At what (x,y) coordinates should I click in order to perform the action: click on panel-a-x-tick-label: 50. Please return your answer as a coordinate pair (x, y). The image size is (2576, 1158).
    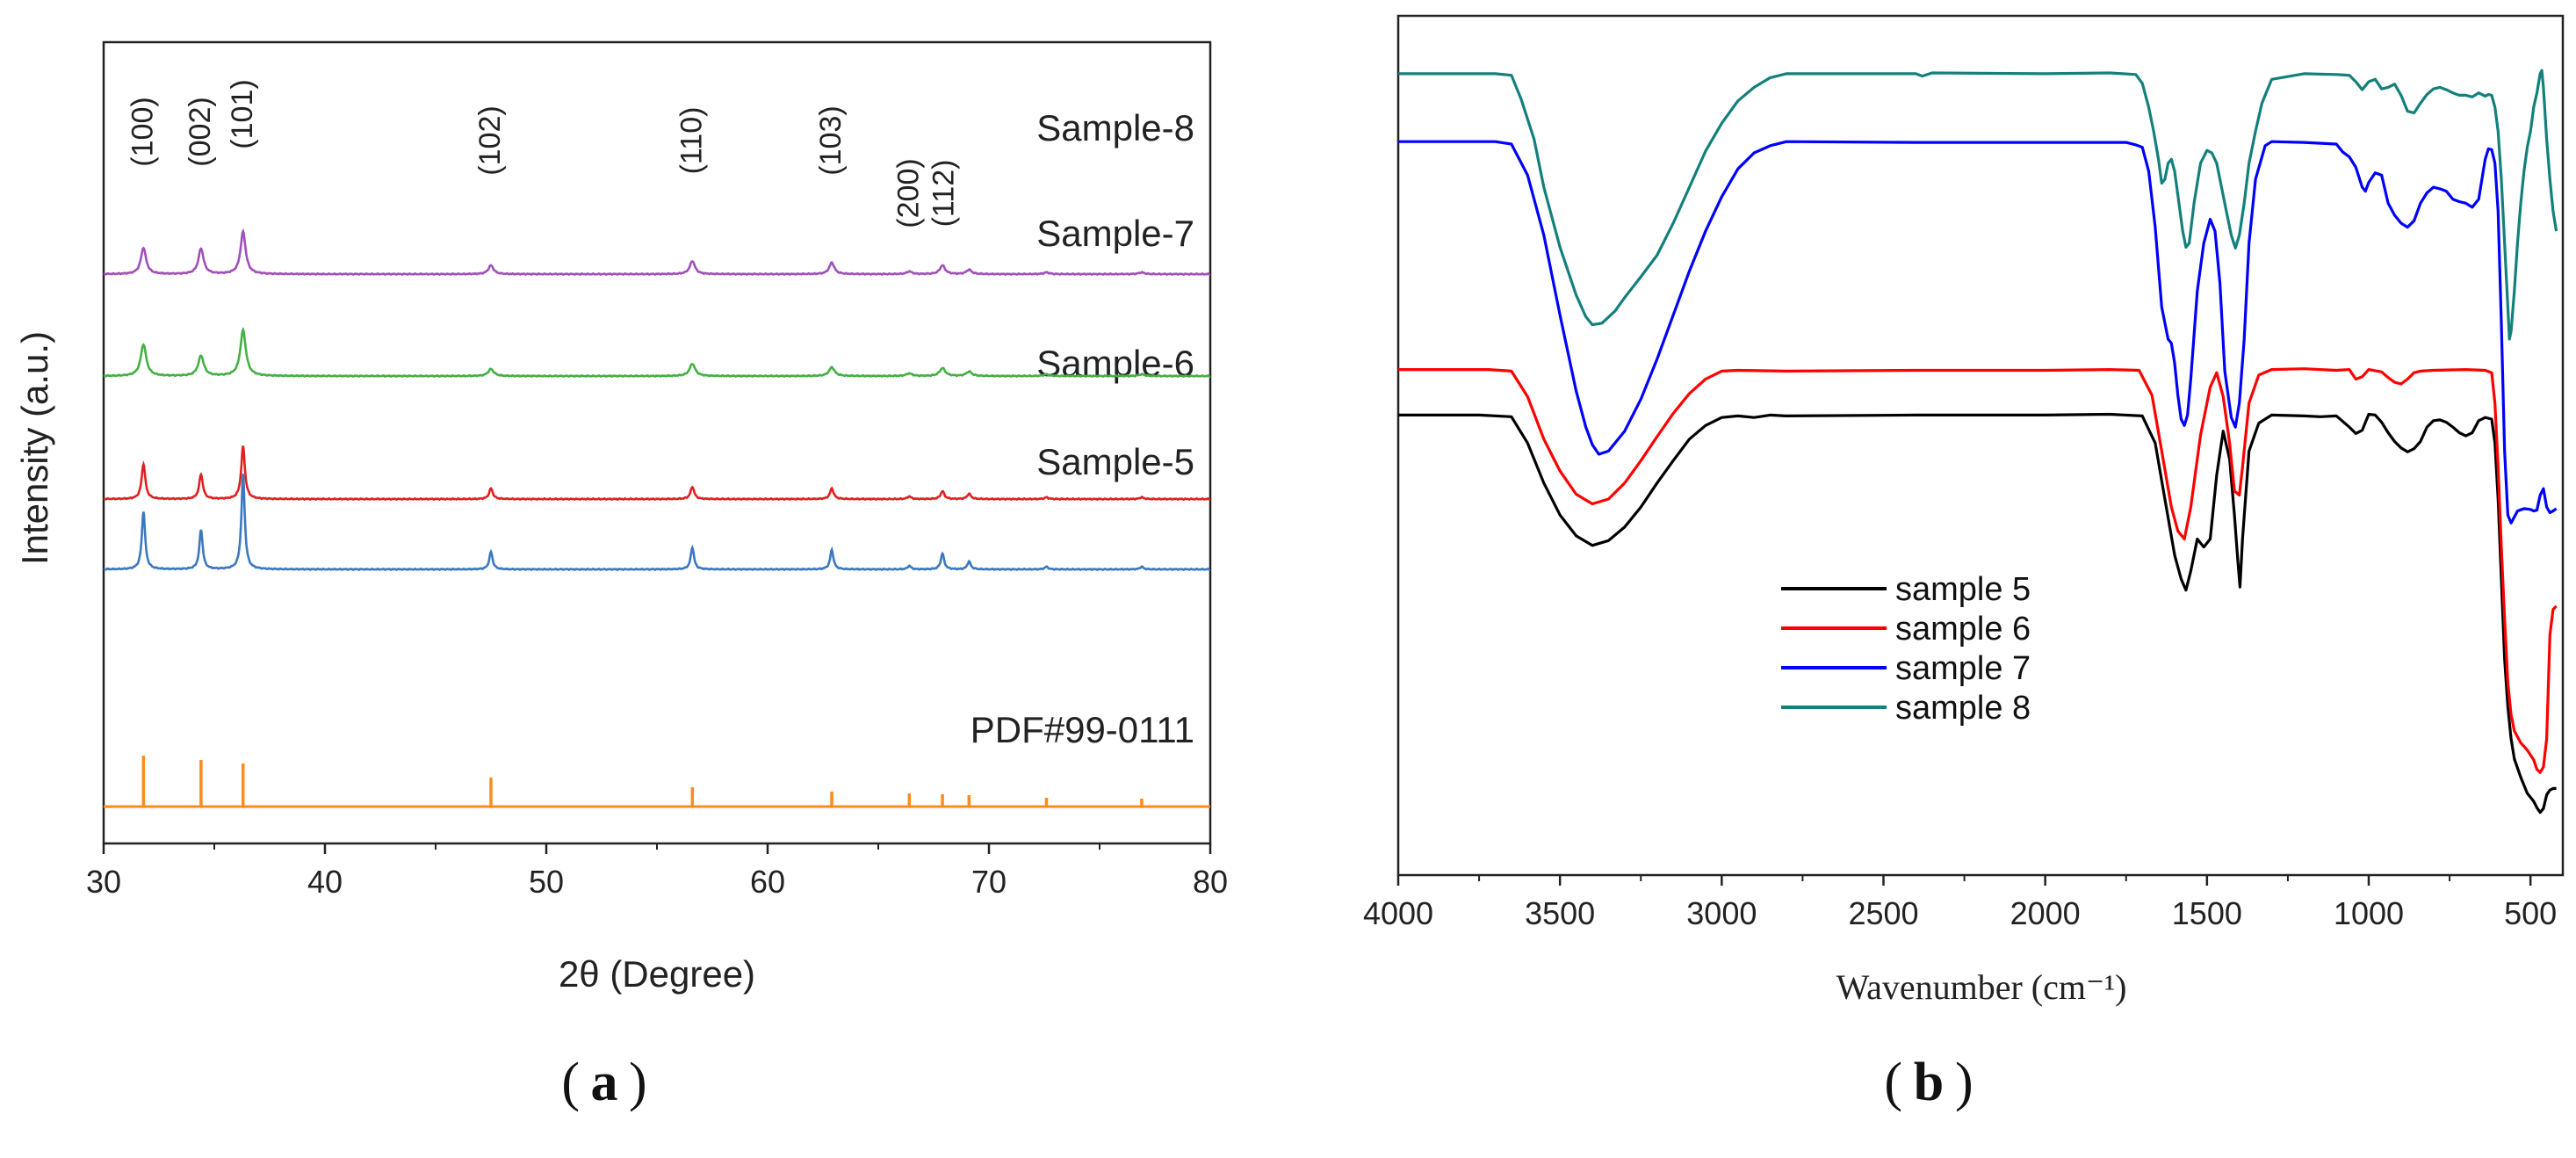
    Looking at the image, I should click on (546, 882).